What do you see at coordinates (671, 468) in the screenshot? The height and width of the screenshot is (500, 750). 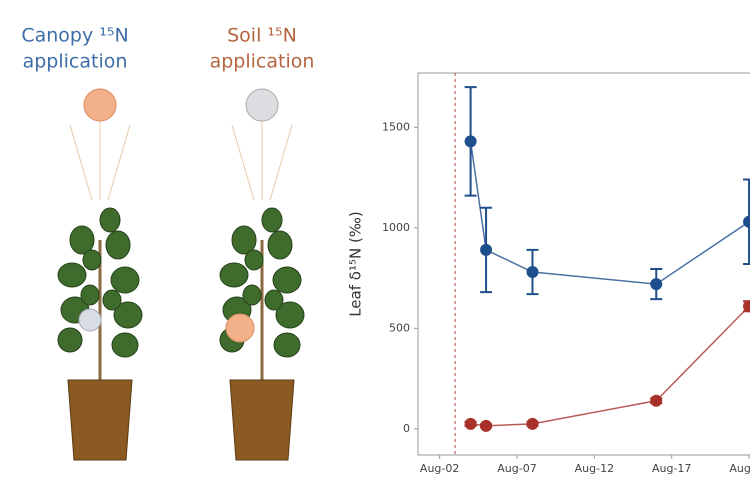 I see `x-tick-label: Aug-17` at bounding box center [671, 468].